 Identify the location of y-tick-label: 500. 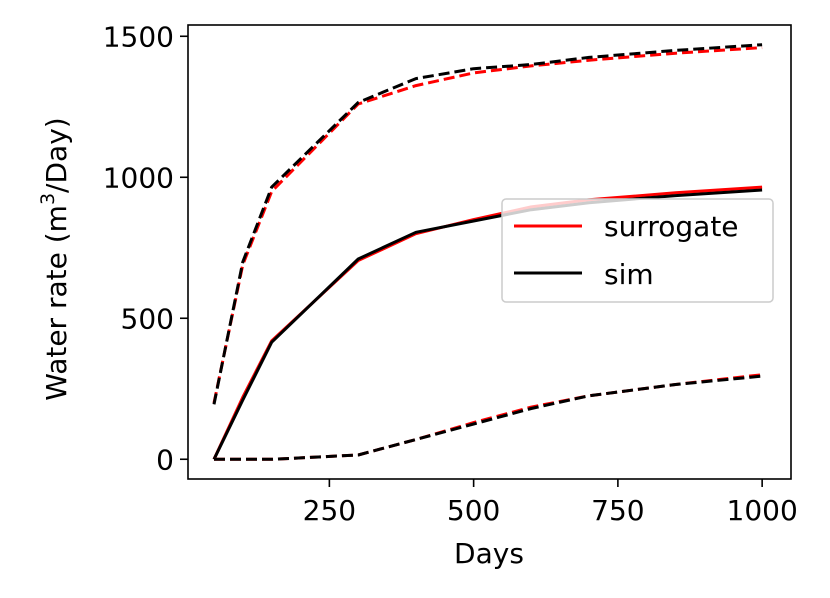
(147, 318).